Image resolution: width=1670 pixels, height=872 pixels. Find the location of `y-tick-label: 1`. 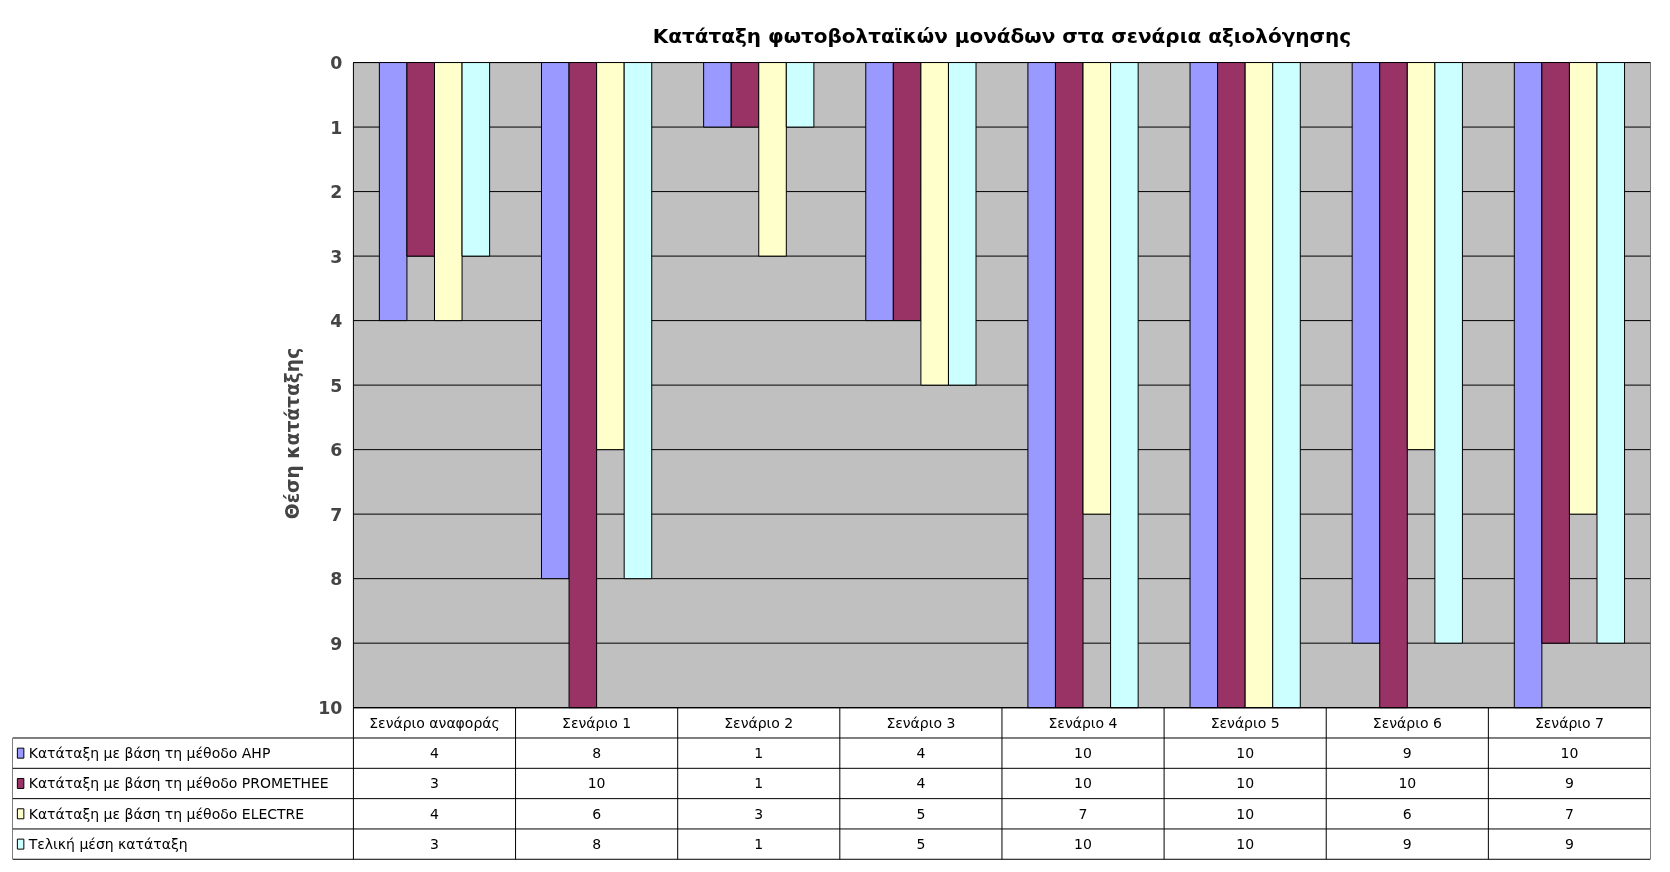

y-tick-label: 1 is located at coordinates (336, 127).